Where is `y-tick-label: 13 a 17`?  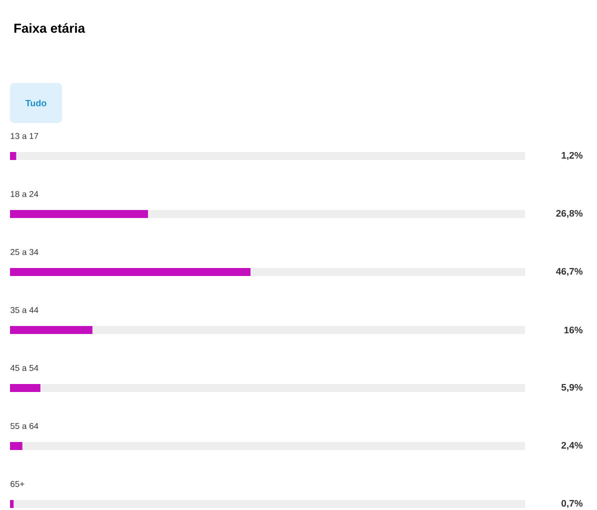
y-tick-label: 13 a 17 is located at coordinates (24, 136).